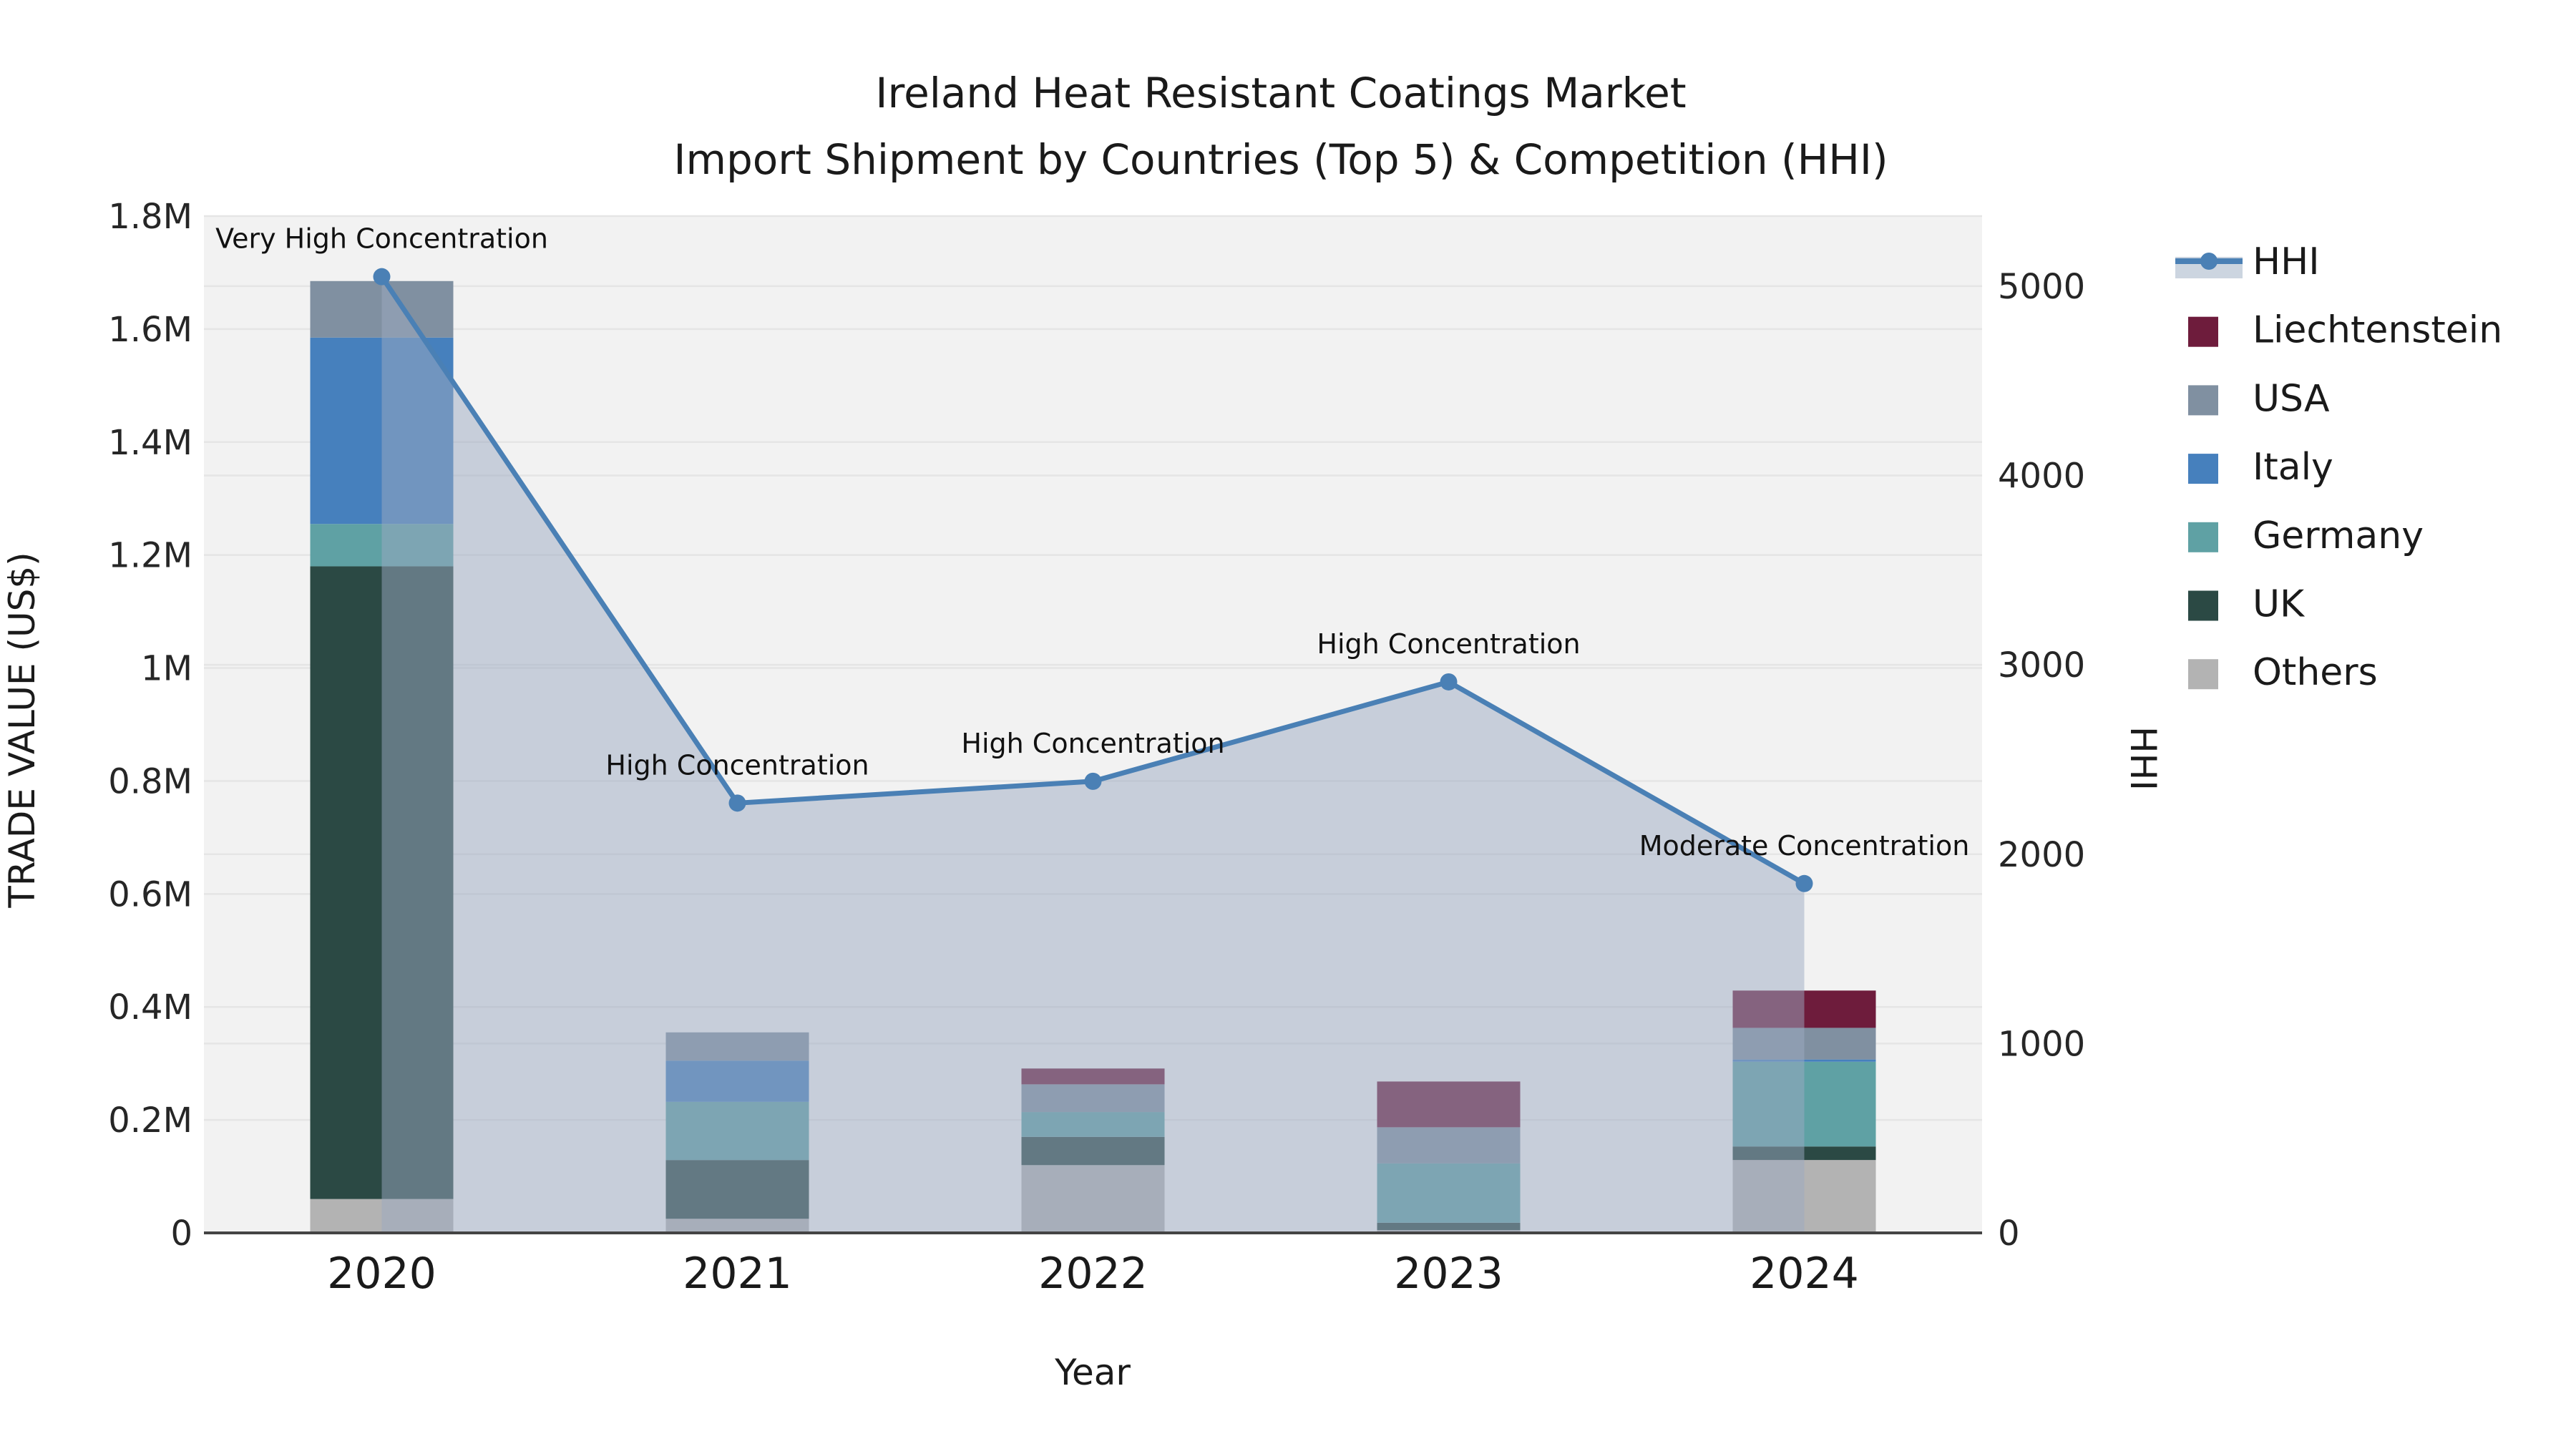 This screenshot has height=1449, width=2576. Describe the element at coordinates (2286, 261) in the screenshot. I see `legend-label-hhi: HHI` at that location.